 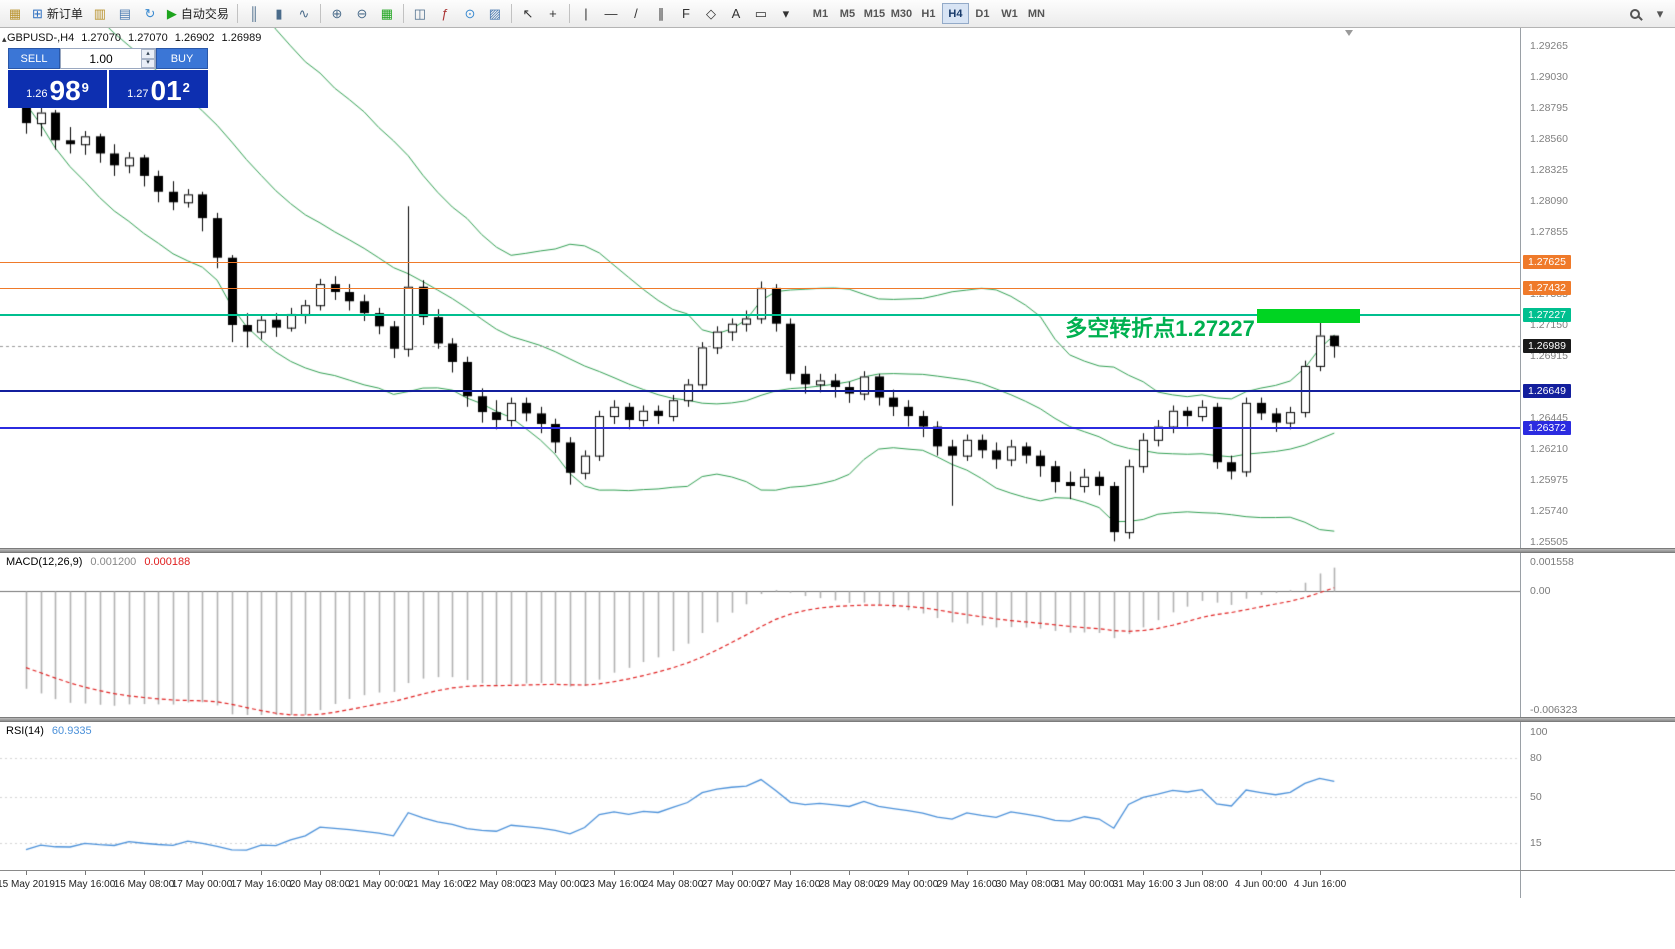 I want to click on refresh-button: ↻, so click(x=150, y=13).